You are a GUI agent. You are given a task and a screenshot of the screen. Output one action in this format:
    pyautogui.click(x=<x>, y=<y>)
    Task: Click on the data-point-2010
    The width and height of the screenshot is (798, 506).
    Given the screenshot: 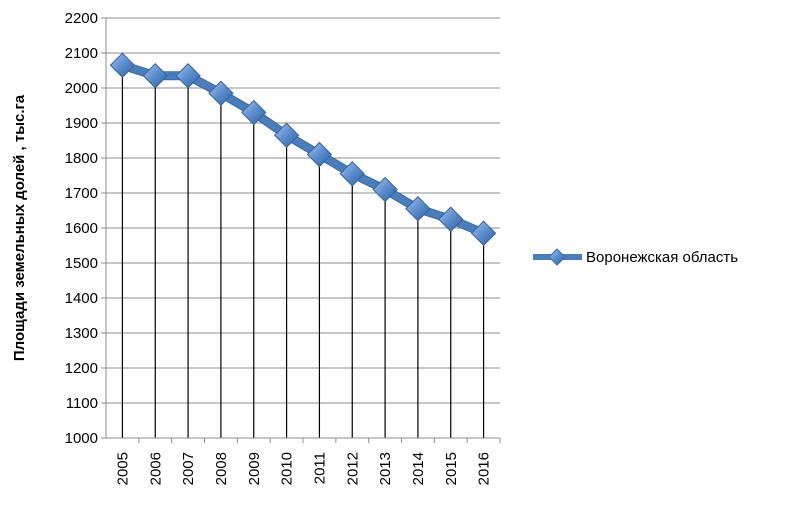 What is the action you would take?
    pyautogui.click(x=286, y=135)
    